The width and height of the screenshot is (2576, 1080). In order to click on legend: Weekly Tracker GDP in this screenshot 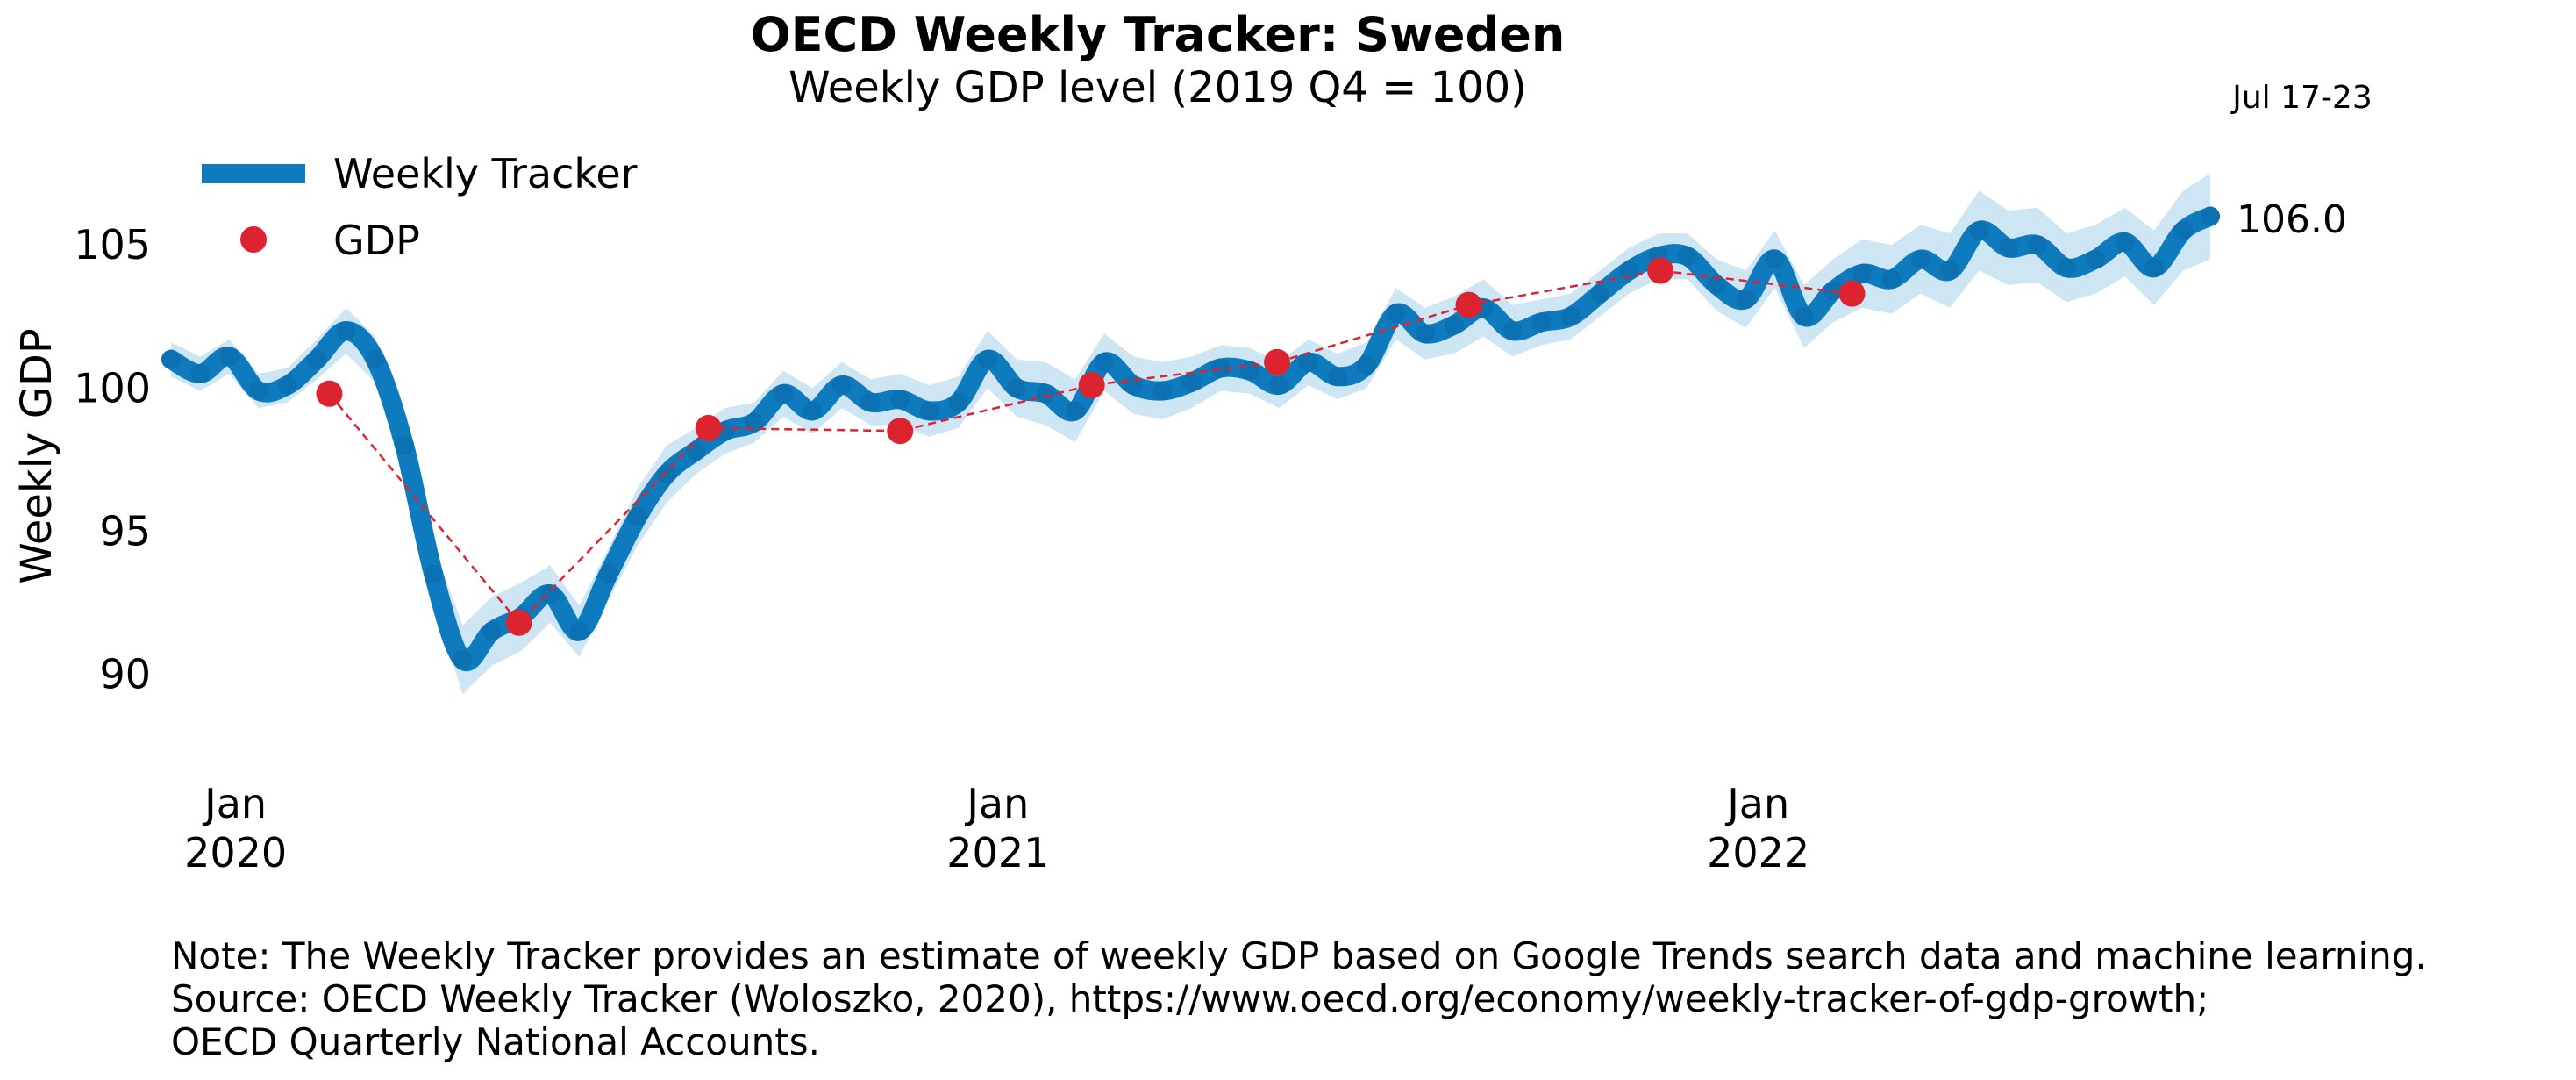, I will do `click(420, 207)`.